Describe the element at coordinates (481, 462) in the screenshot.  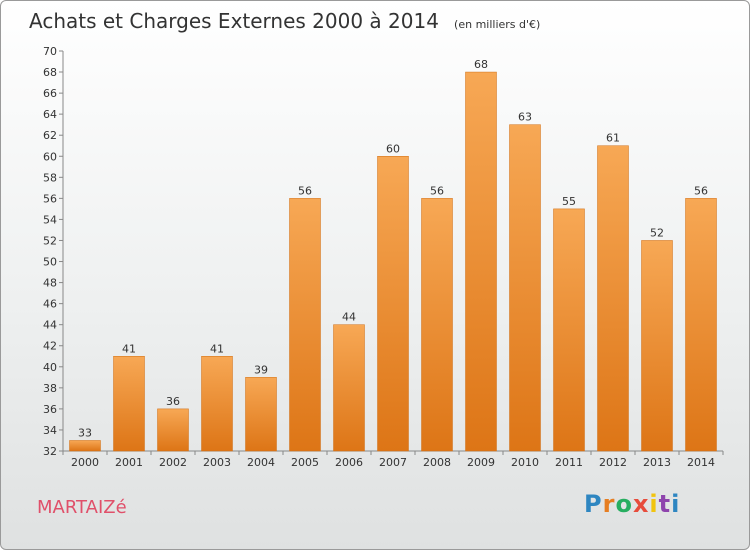
I see `x-tick-label: 2009` at that location.